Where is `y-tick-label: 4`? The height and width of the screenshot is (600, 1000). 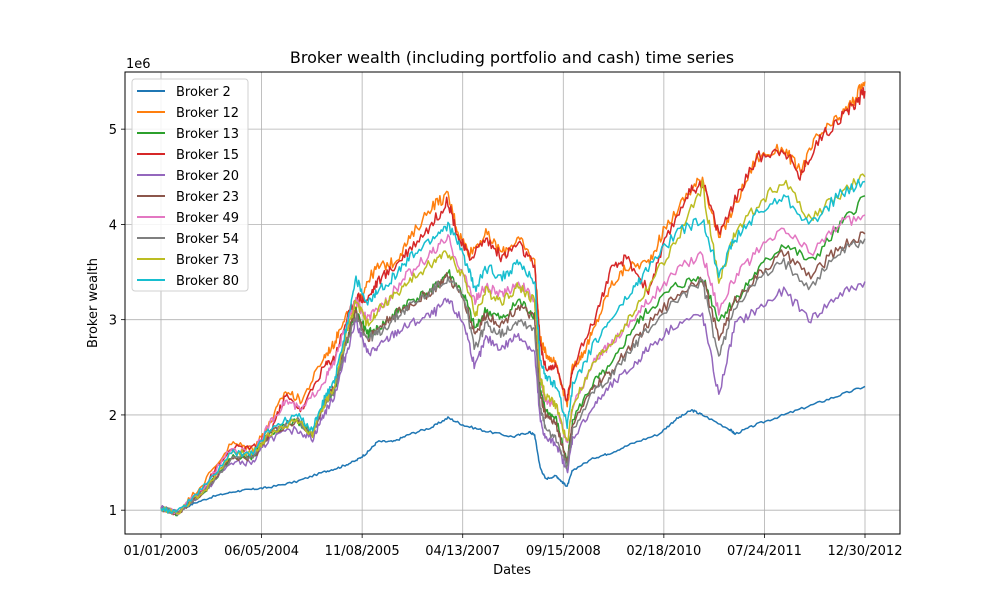 y-tick-label: 4 is located at coordinates (113, 225).